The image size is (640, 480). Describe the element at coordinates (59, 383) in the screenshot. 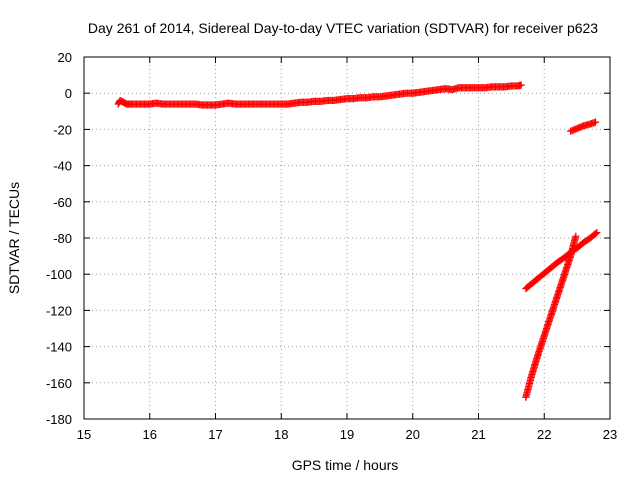

I see `y-tick-label: -160` at that location.